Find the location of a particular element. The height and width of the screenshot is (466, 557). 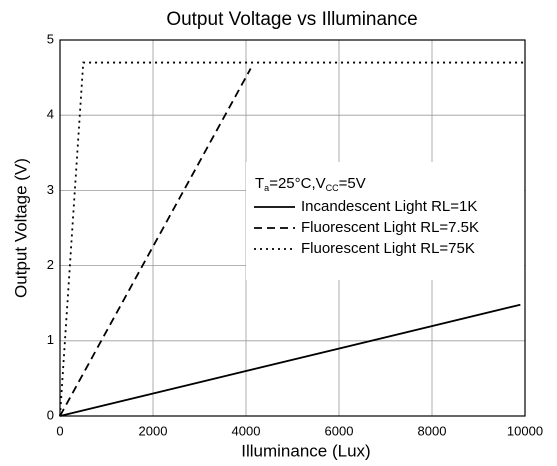

legend-label: Fluorescent Light RL=7.5K is located at coordinates (390, 227).